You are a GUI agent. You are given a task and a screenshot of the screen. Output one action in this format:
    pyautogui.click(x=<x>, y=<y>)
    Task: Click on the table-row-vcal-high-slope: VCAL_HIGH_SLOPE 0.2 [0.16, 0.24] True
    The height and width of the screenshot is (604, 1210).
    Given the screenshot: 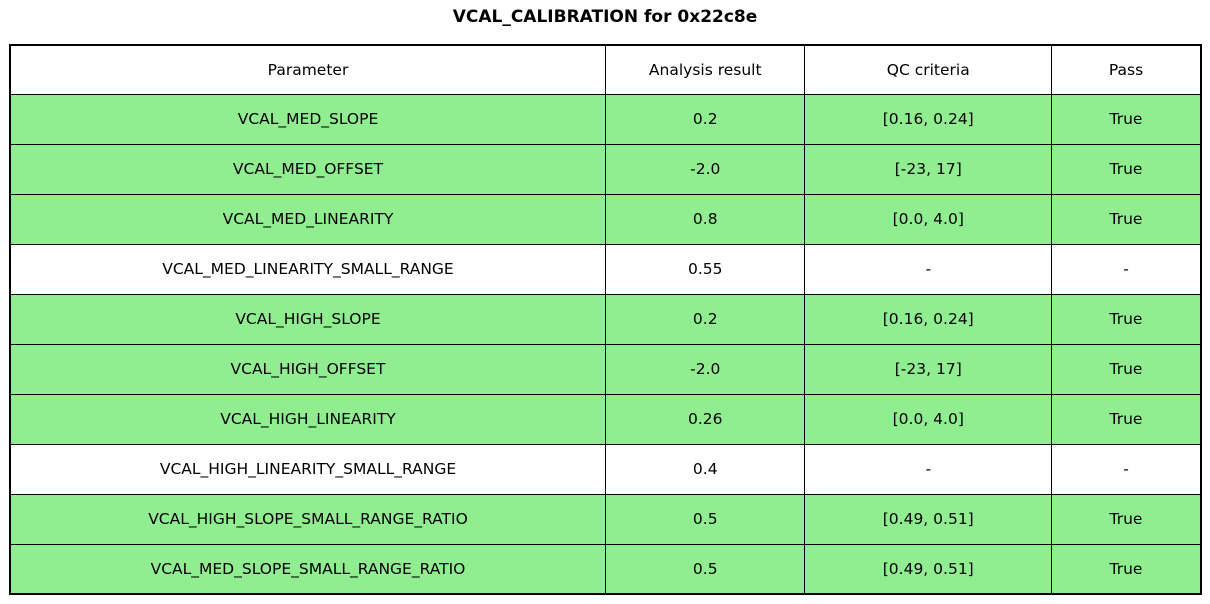 What is the action you would take?
    pyautogui.click(x=605, y=319)
    